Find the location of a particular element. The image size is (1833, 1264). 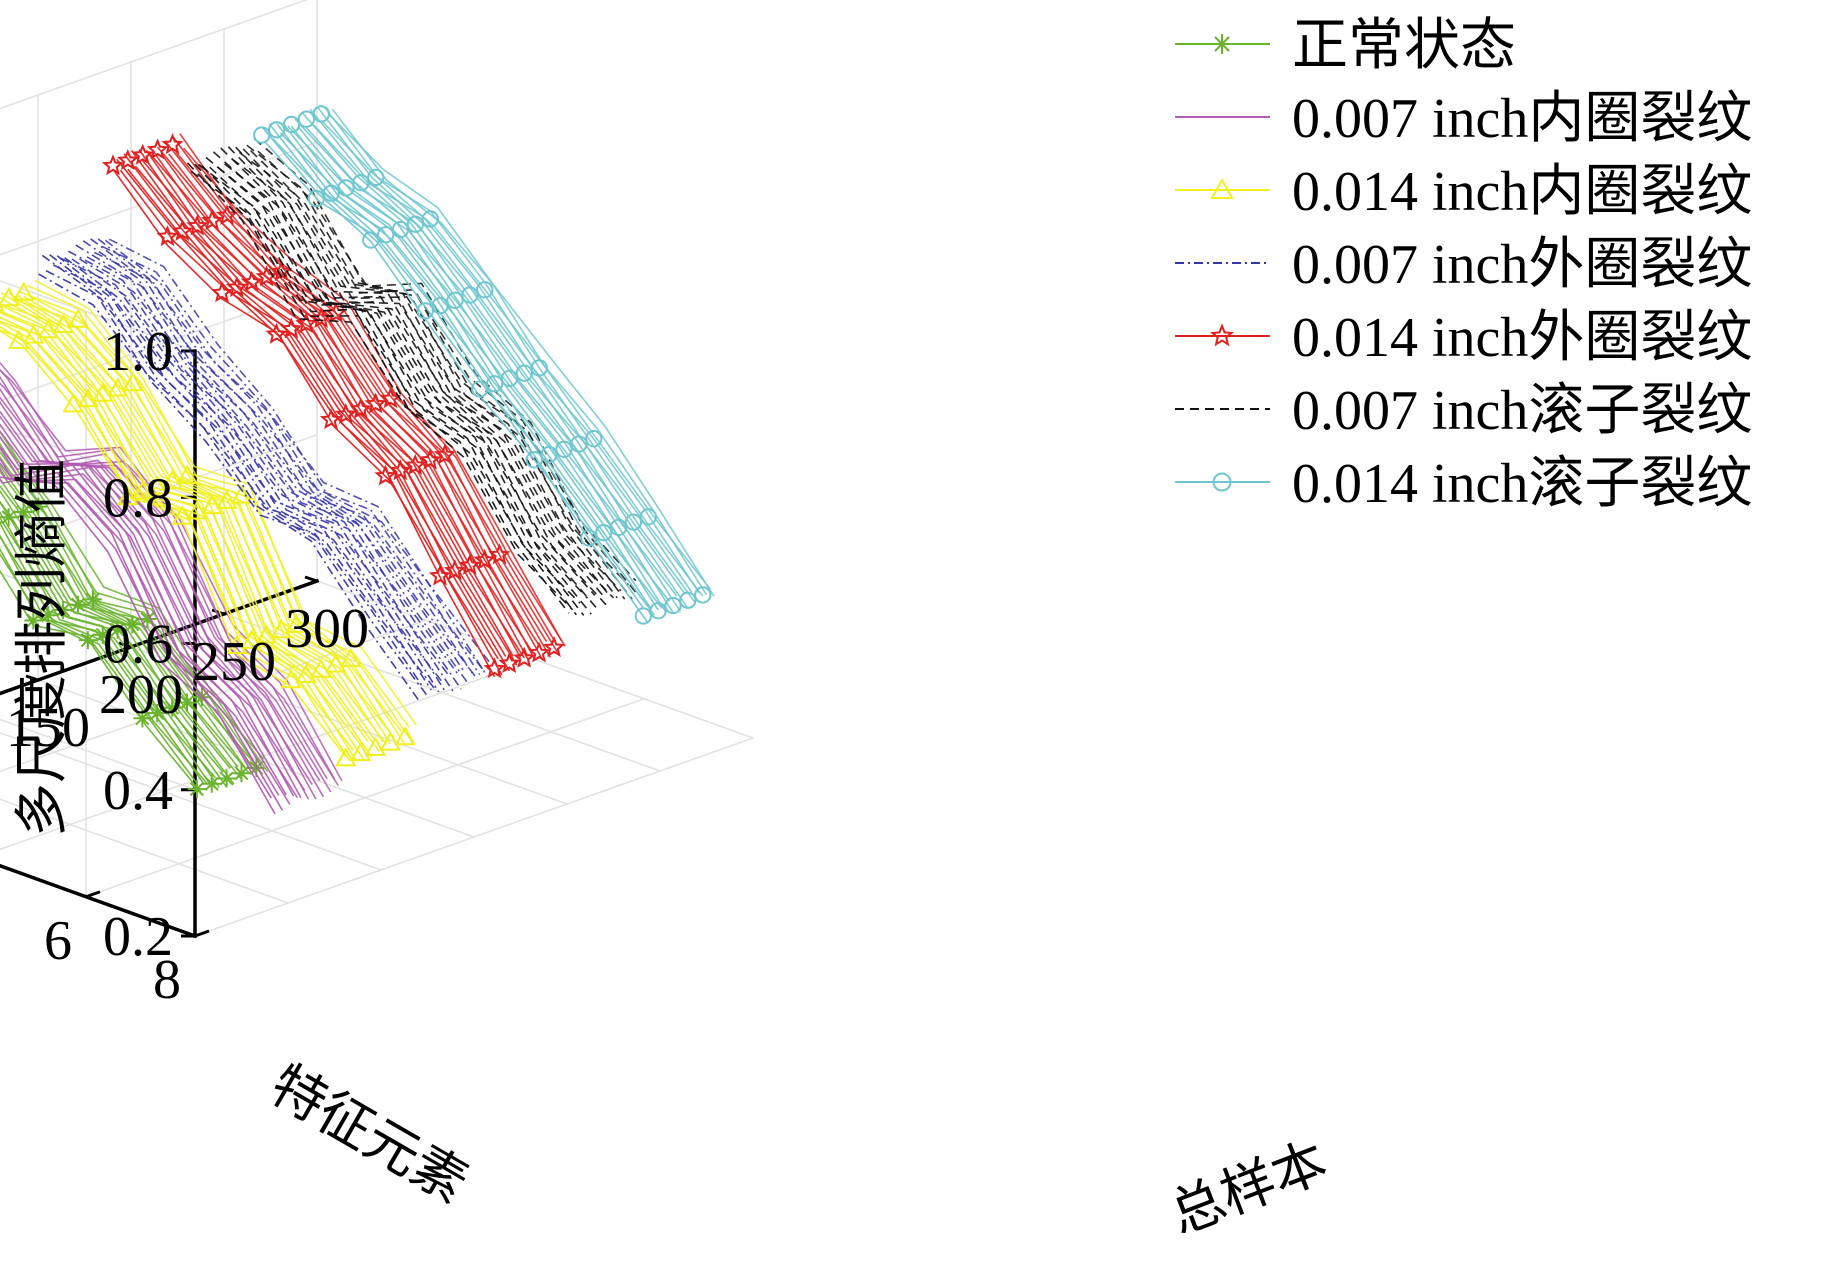

legend-label: 0.014 inch外圈裂纹 is located at coordinates (1522, 338).